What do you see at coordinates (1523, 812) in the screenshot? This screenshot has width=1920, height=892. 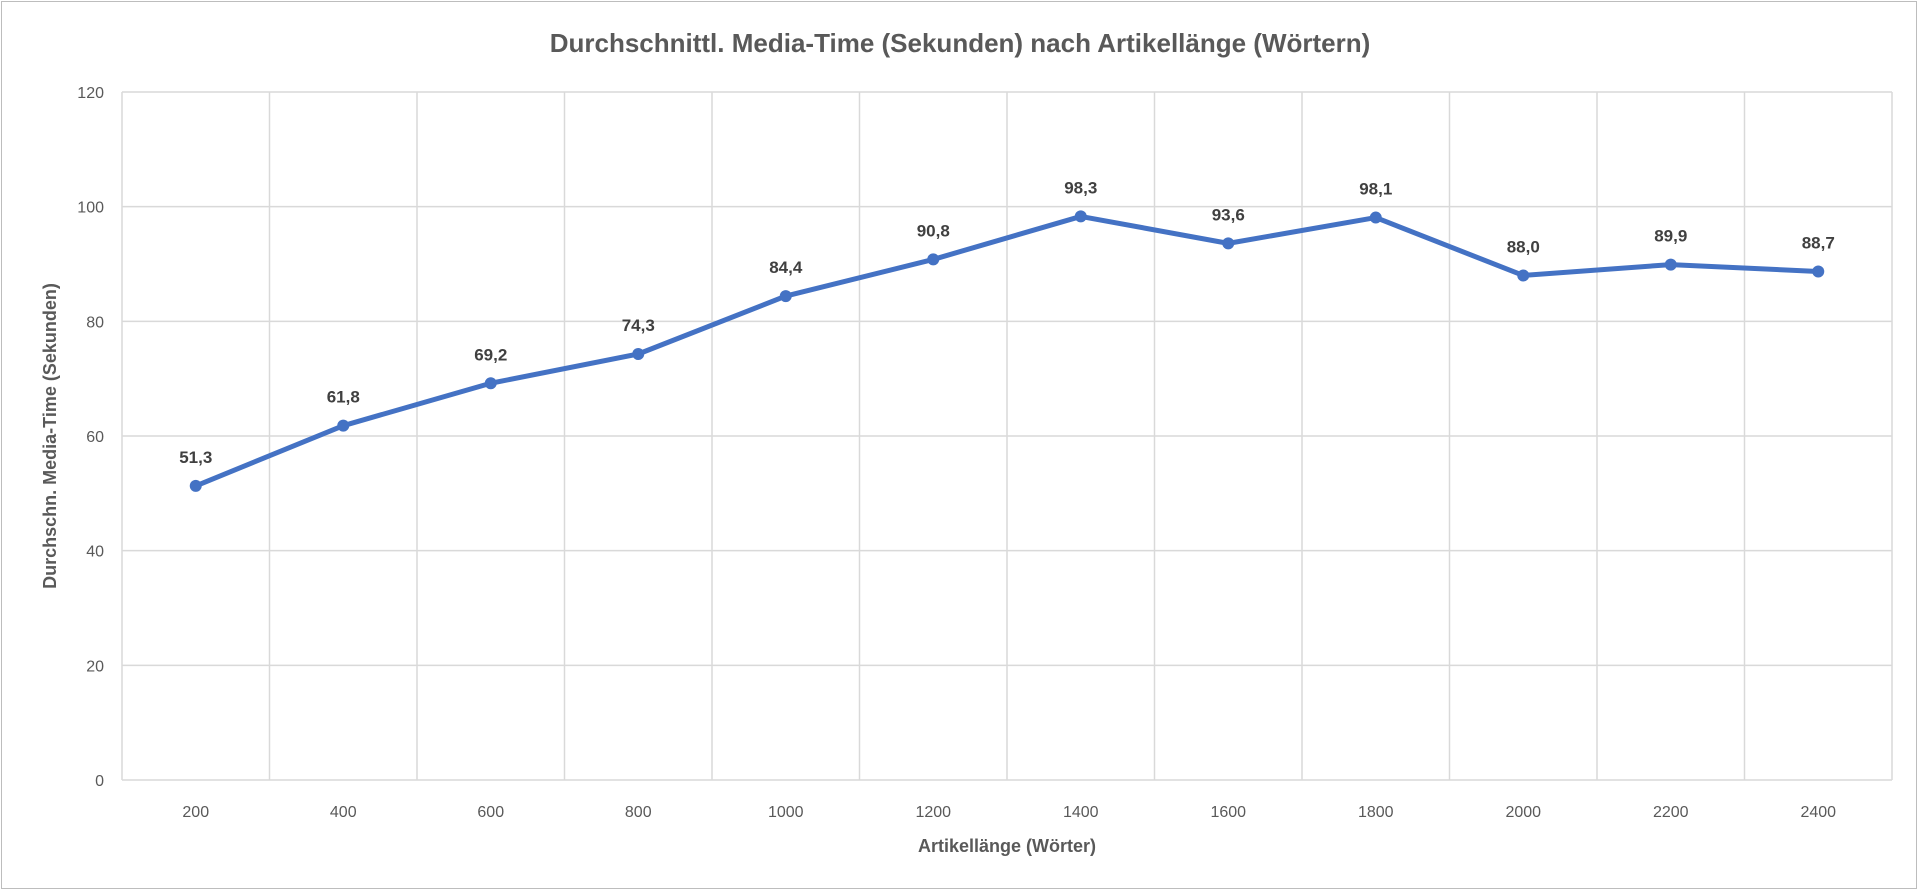 I see `x-tick-label: 2000` at bounding box center [1523, 812].